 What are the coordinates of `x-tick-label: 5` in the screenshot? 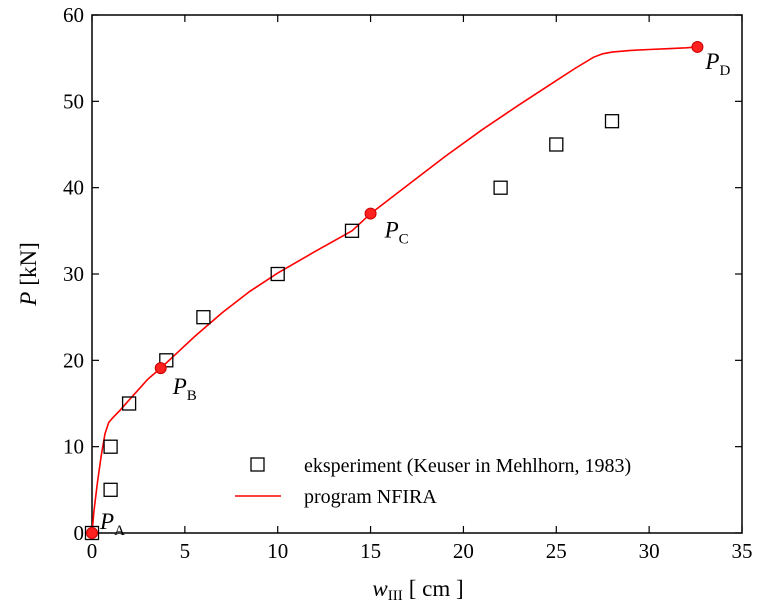 It's located at (185, 551).